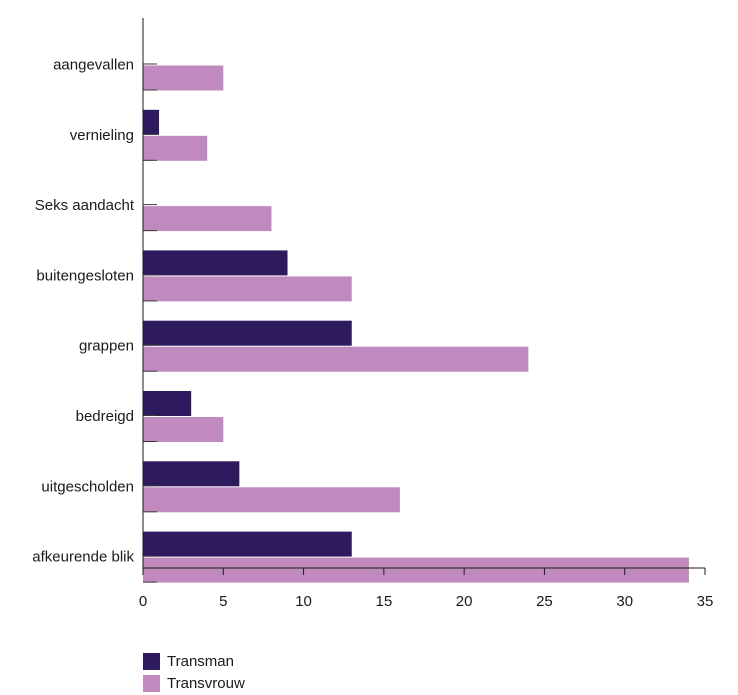  Describe the element at coordinates (271, 500) in the screenshot. I see `bar-transvrouw-uitgescholden` at that location.